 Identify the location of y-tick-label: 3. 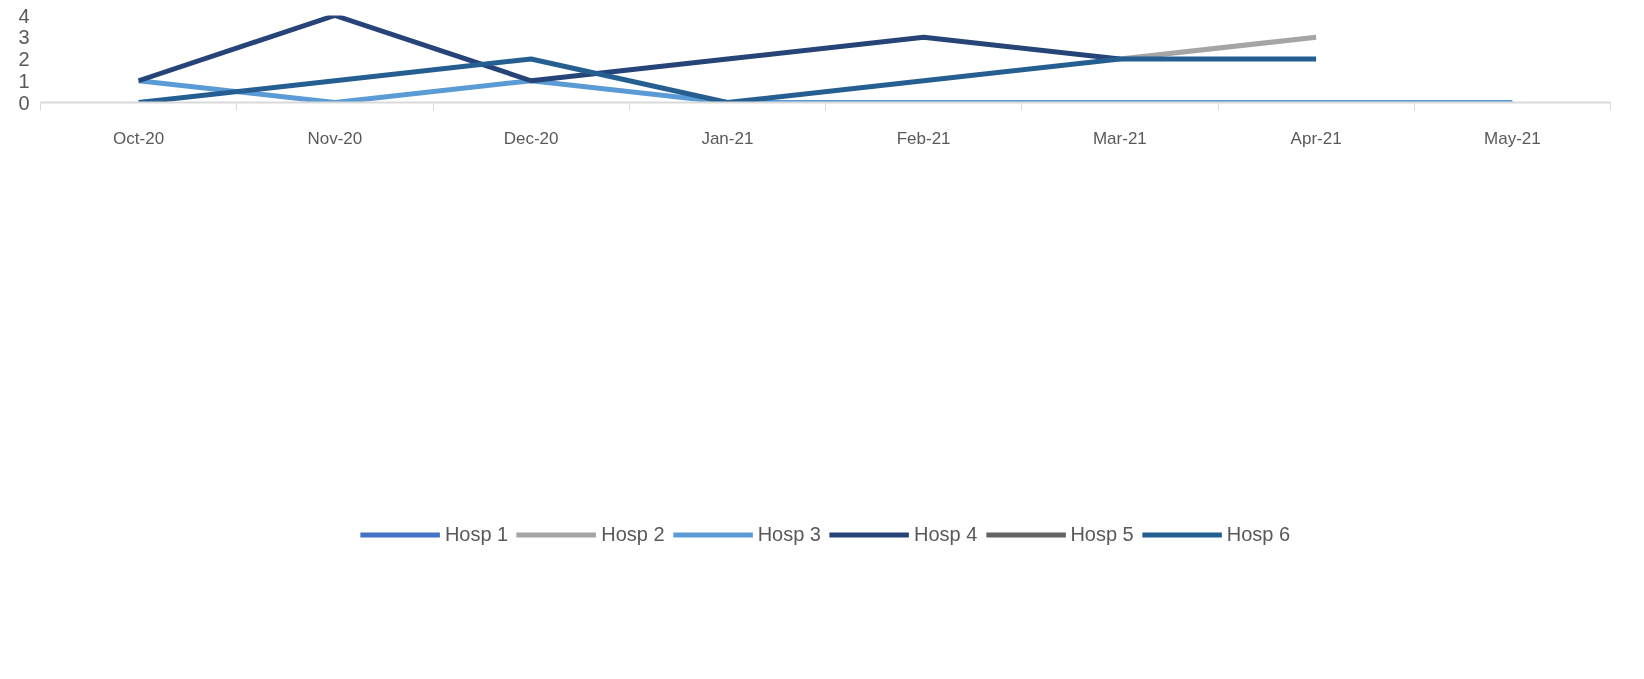
(24, 37).